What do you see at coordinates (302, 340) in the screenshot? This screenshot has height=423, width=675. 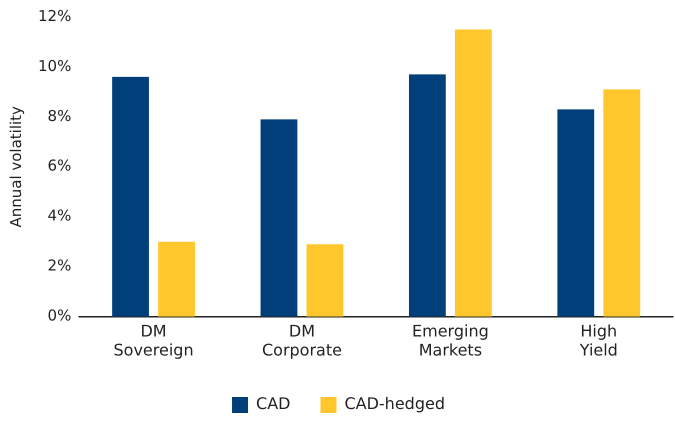 I see `x-tick-label: DM Corporate` at bounding box center [302, 340].